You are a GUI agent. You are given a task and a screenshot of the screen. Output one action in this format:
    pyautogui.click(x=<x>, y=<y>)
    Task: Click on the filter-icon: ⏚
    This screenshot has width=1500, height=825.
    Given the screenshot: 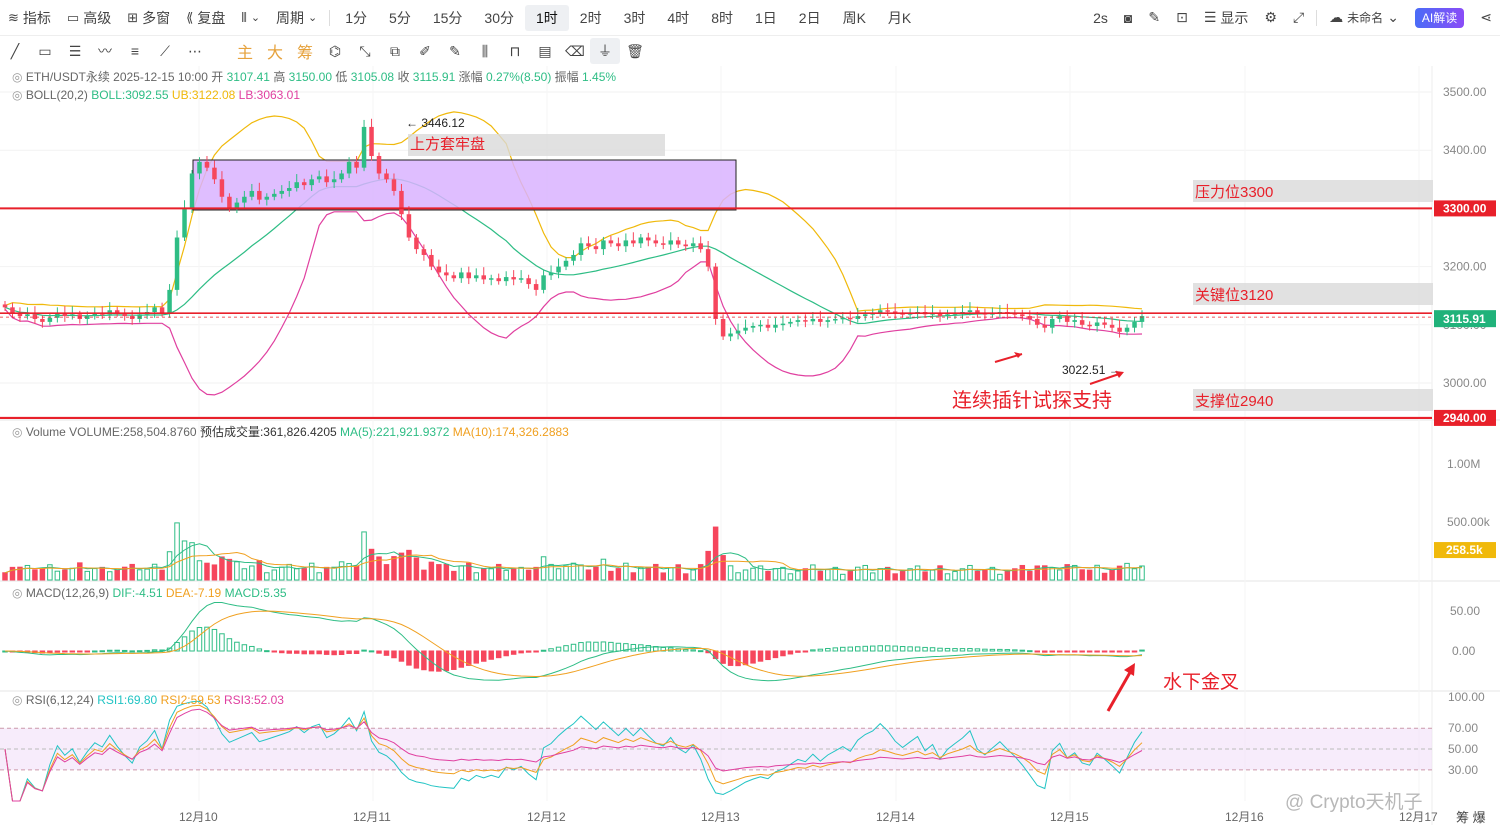 What is the action you would take?
    pyautogui.click(x=605, y=51)
    